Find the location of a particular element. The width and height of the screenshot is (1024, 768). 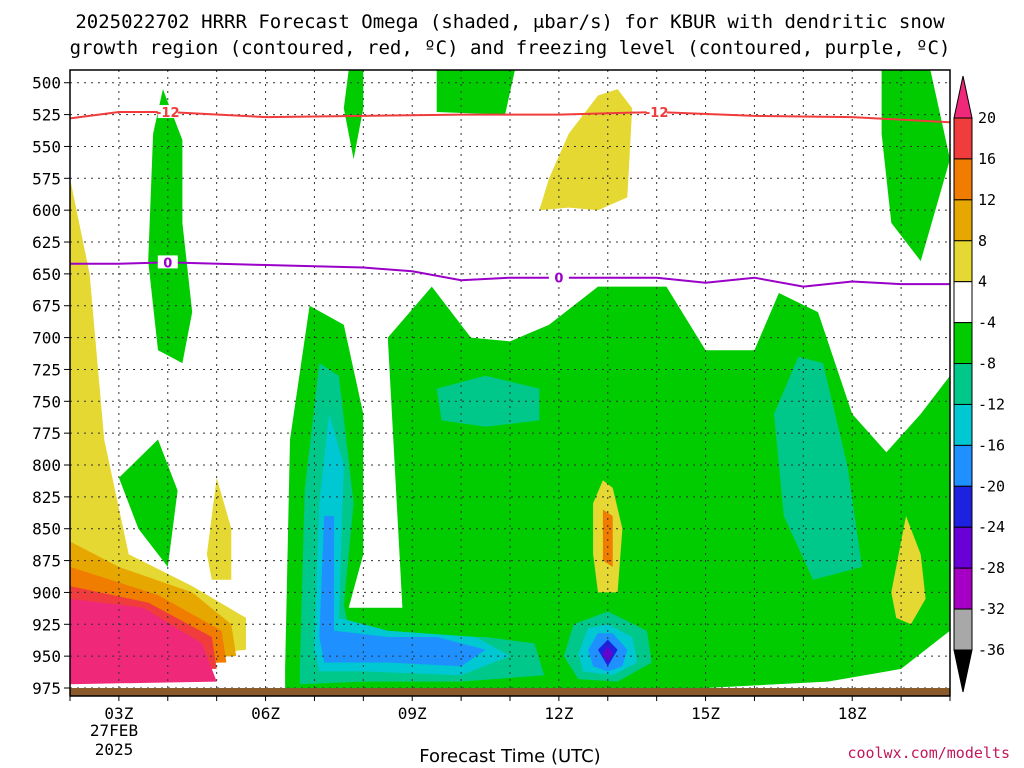

colorbar-tick-label: -16 is located at coordinates (991, 445).